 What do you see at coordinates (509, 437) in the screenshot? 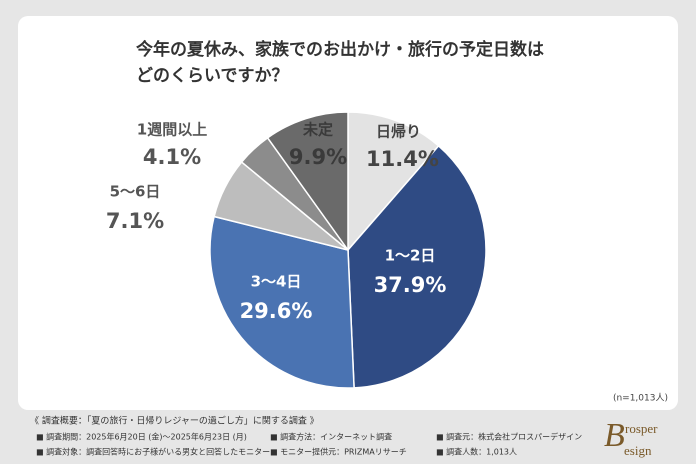
I see `footer-item: ■ 調査元：株式会社プロスパーデザイン` at bounding box center [509, 437].